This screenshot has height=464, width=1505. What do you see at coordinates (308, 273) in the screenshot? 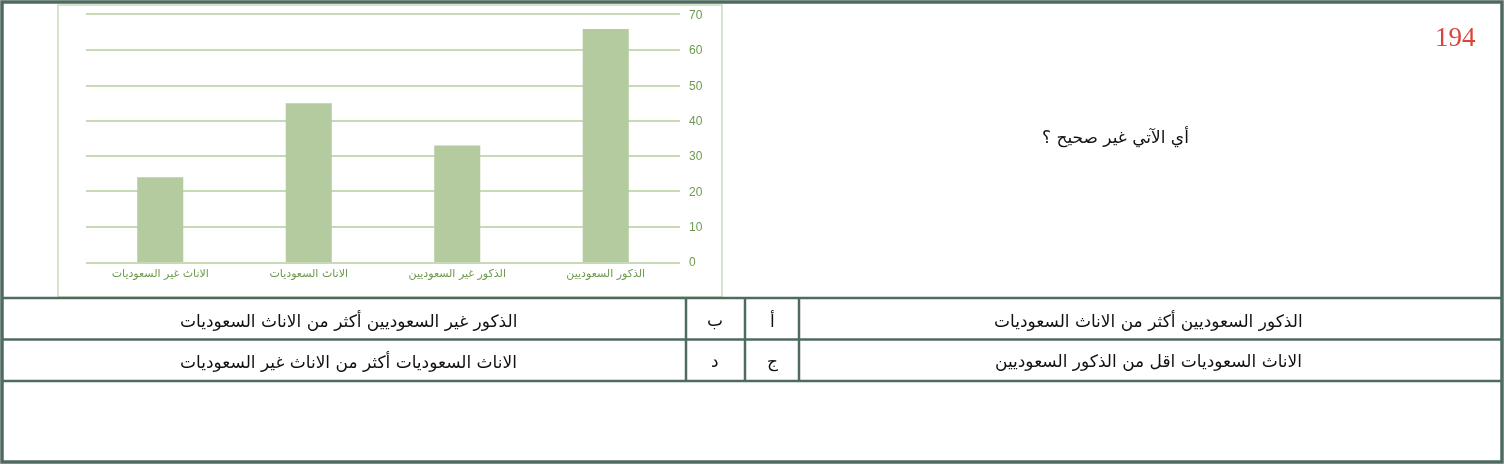
I see `x-tick-label: الاناث السعوديات` at bounding box center [308, 273].